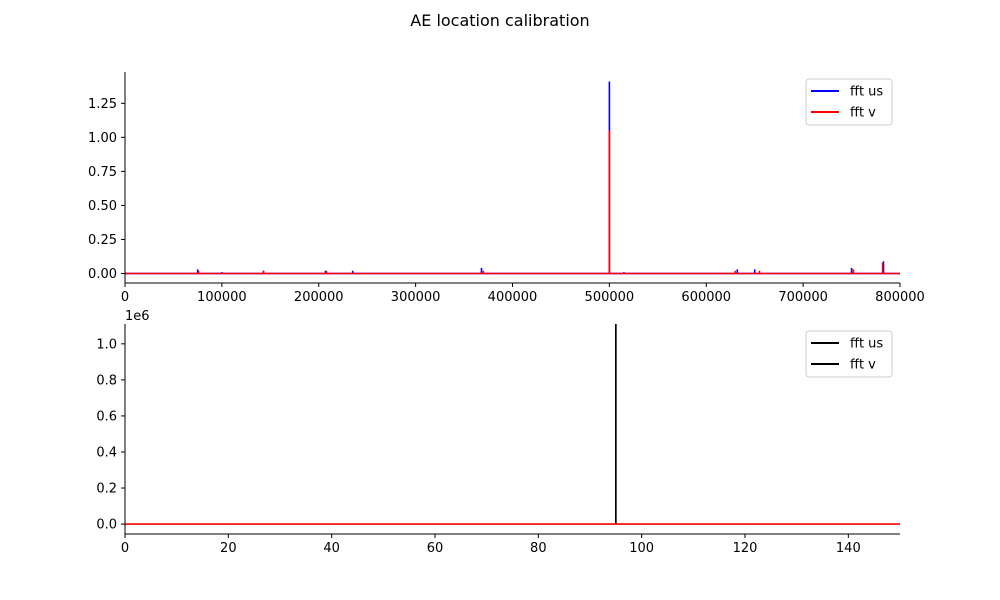 The image size is (1000, 600). Describe the element at coordinates (513, 297) in the screenshot. I see `x-tick-label: 400000` at that location.